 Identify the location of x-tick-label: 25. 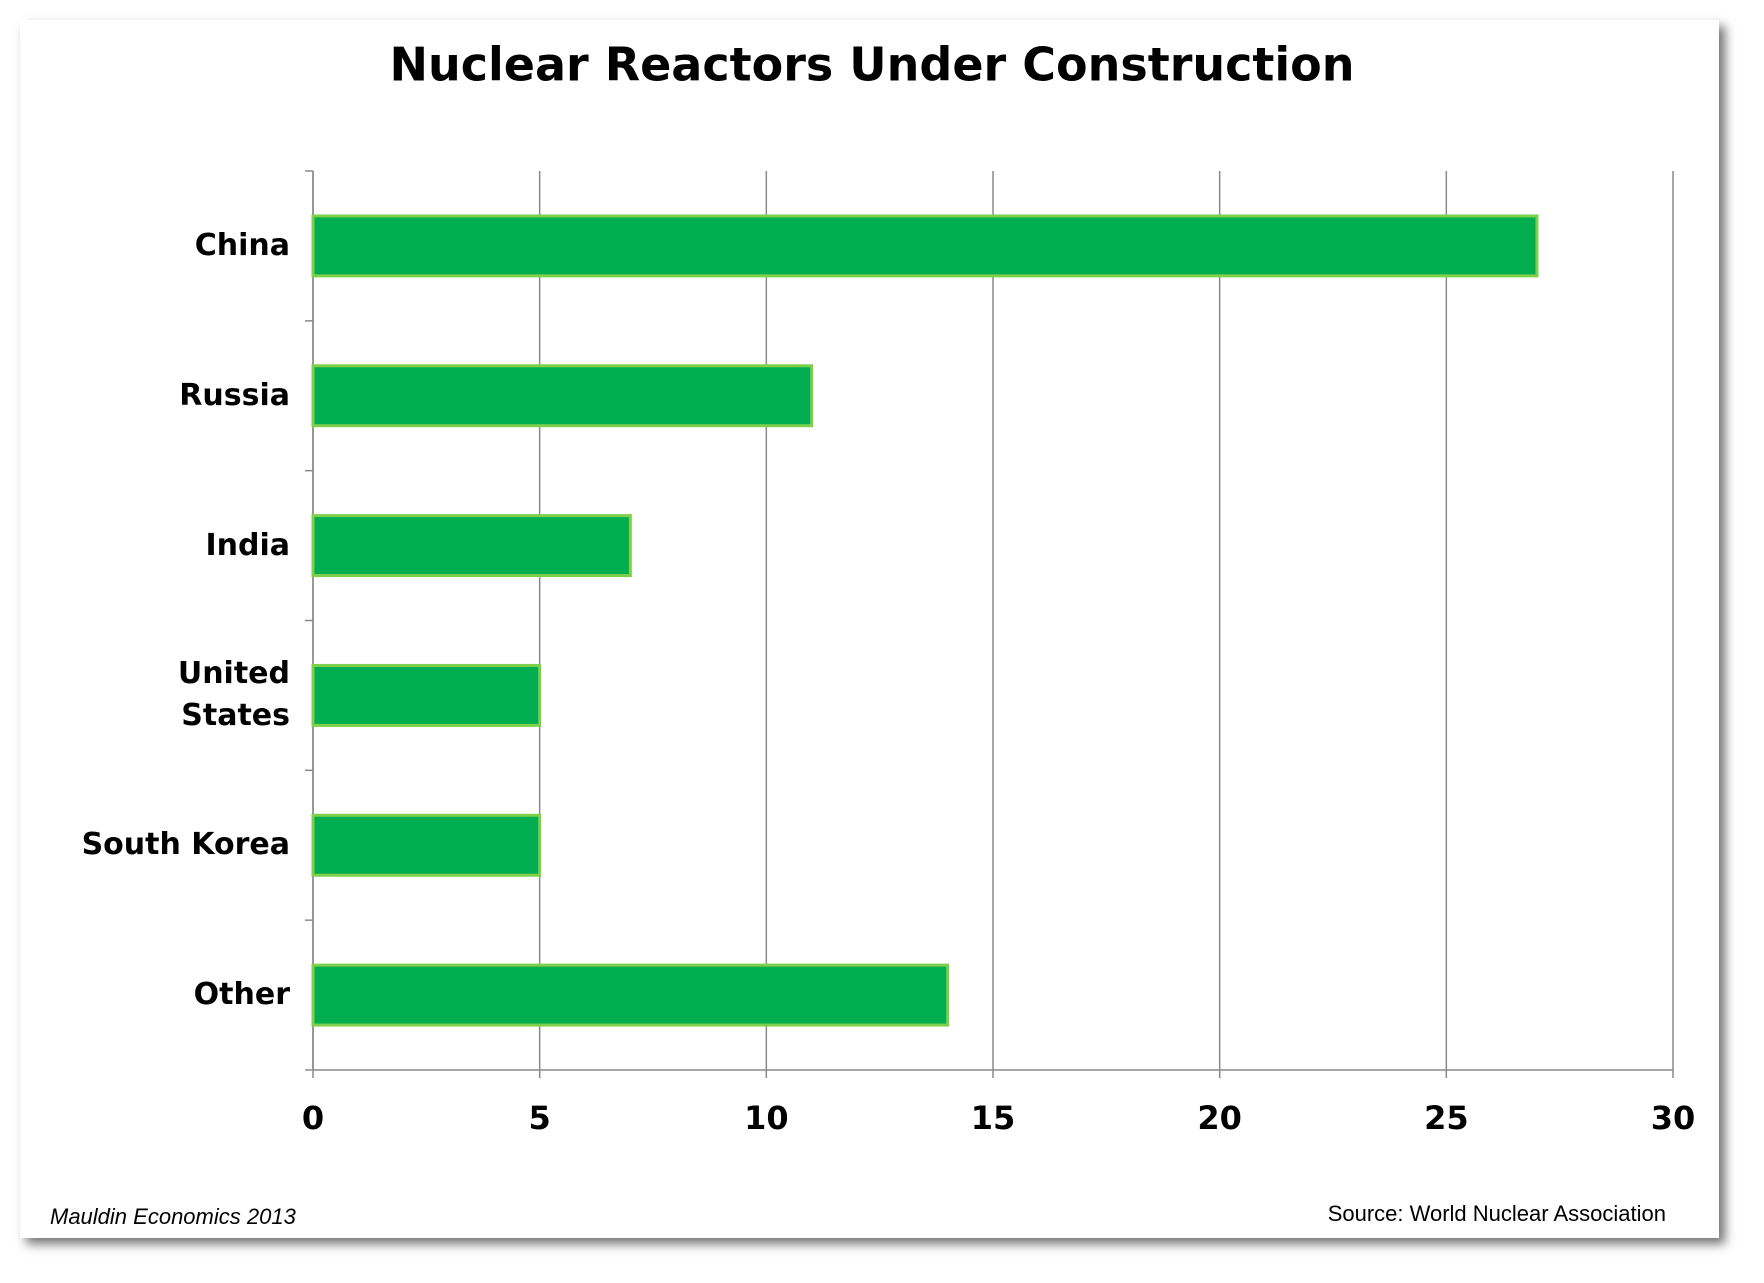
(1446, 1118).